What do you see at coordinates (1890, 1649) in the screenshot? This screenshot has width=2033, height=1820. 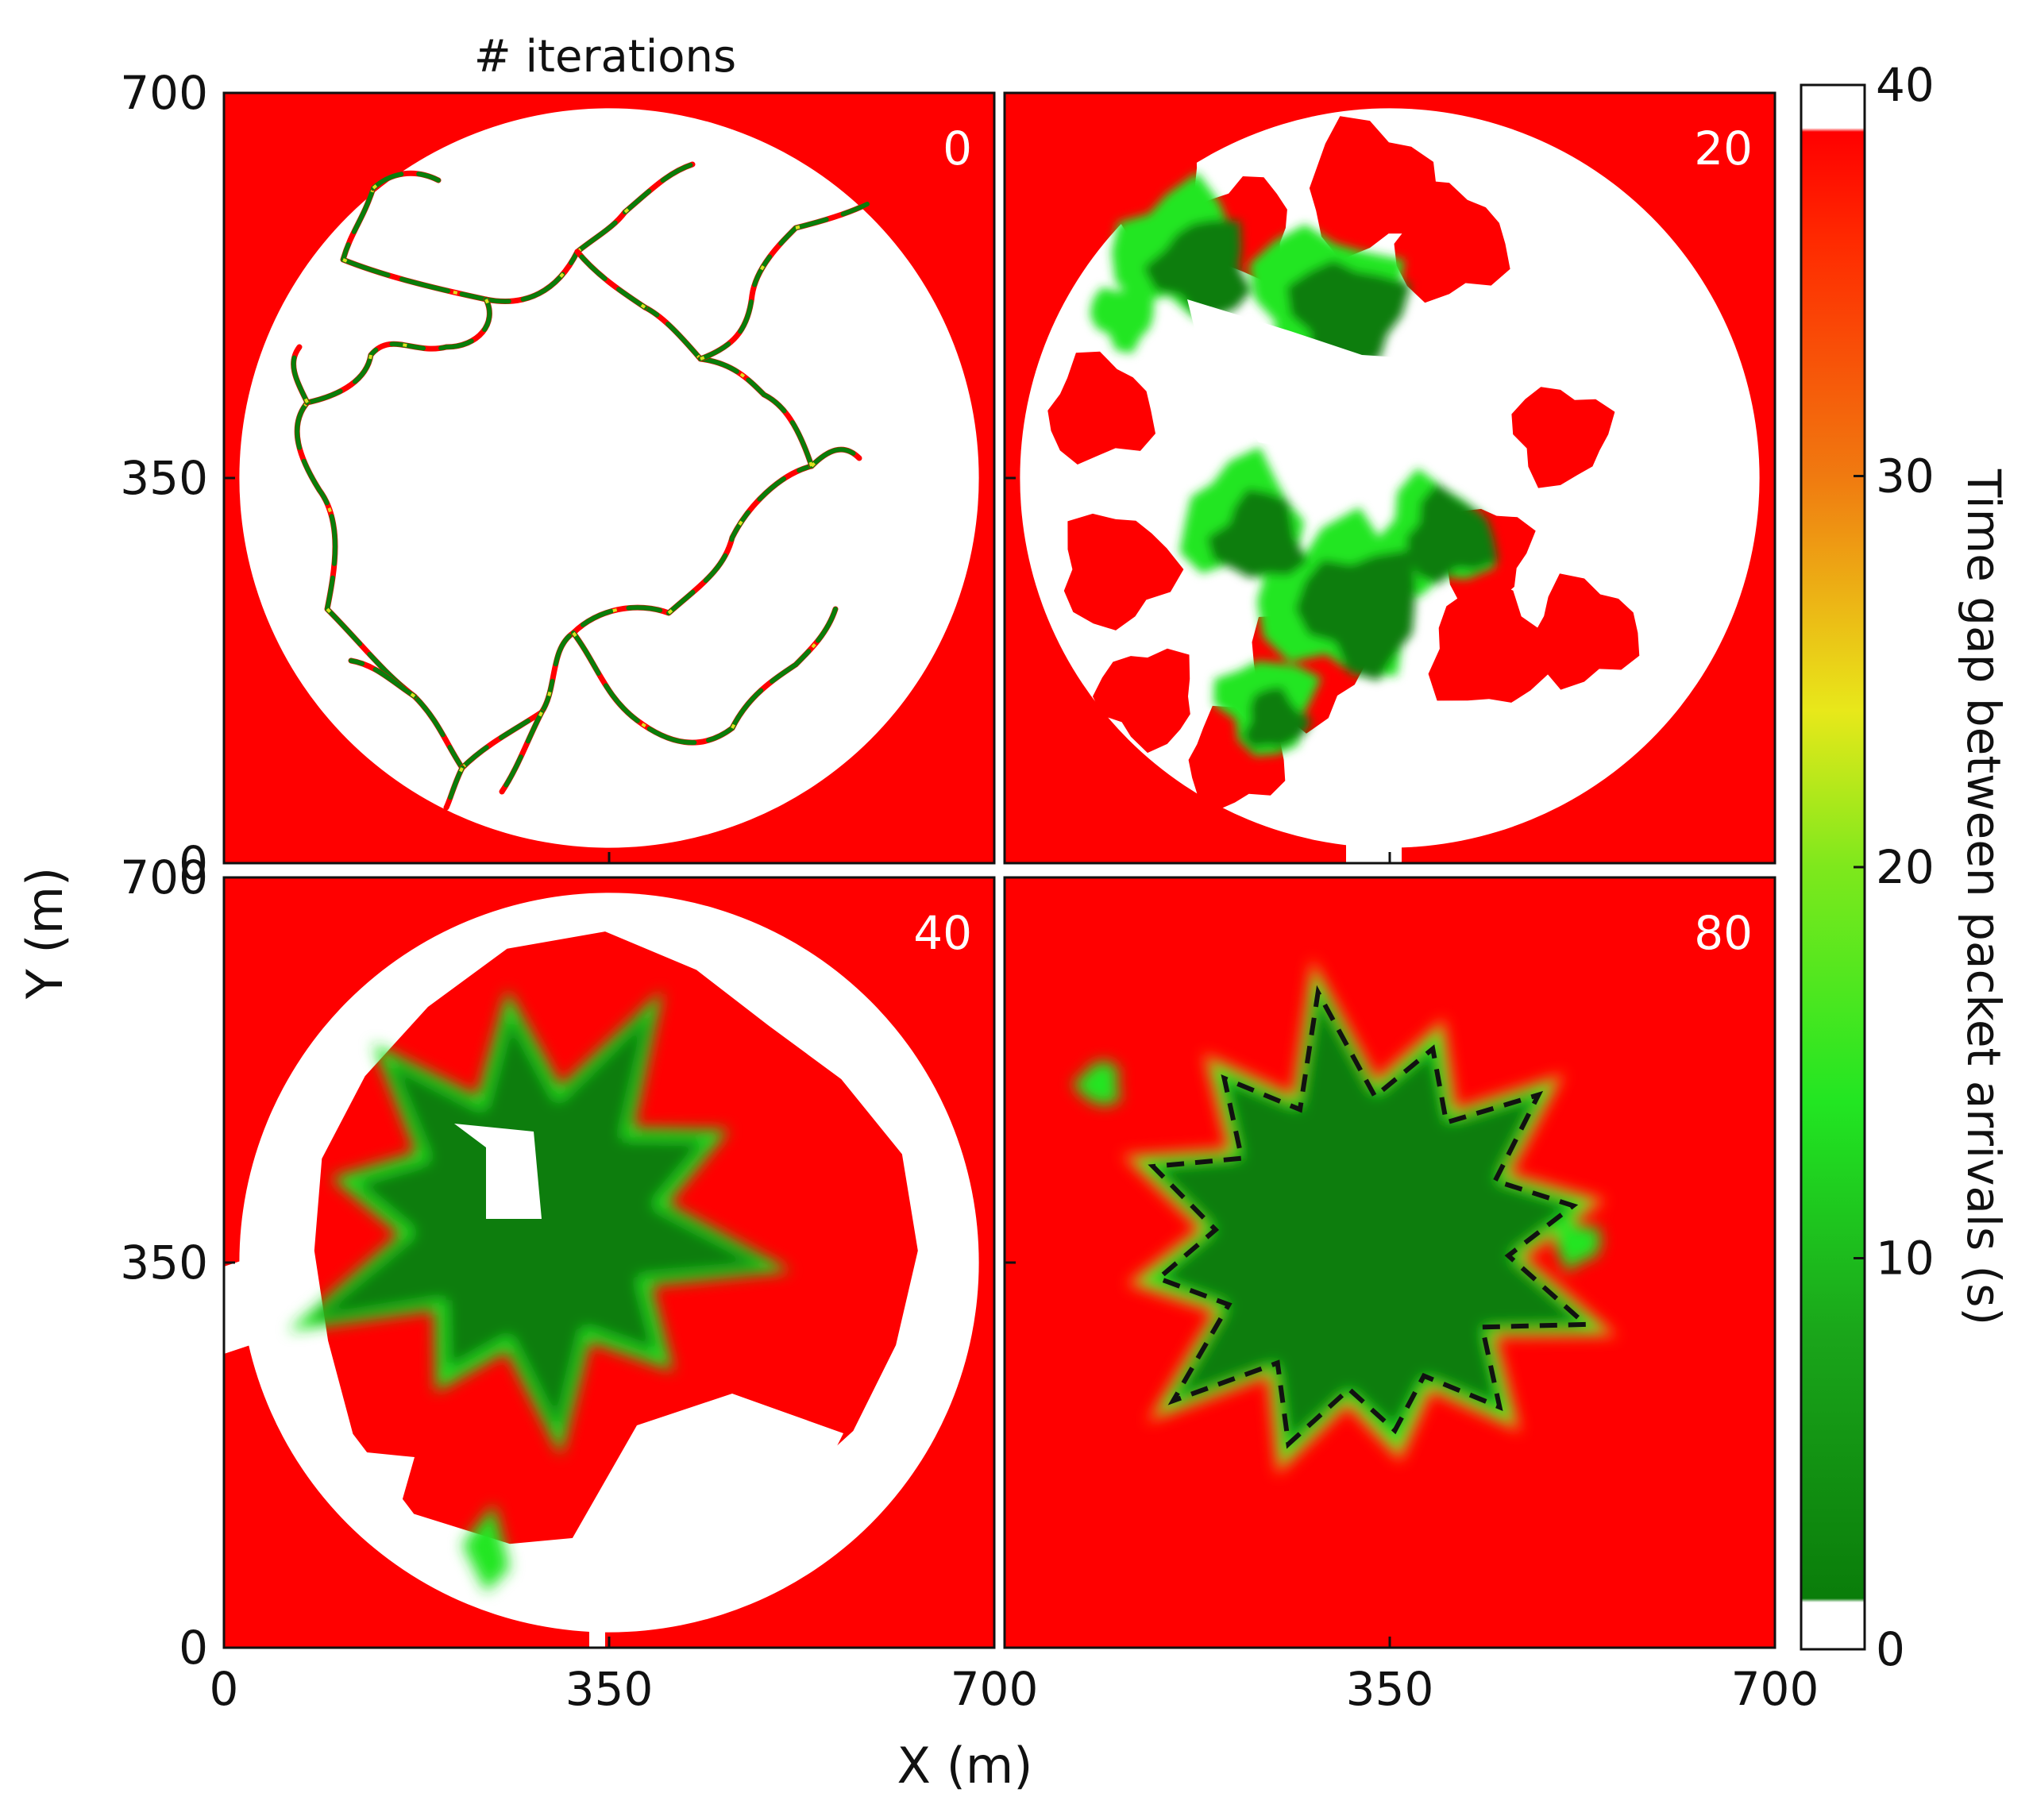 I see `colorbar-tick-label: 0` at bounding box center [1890, 1649].